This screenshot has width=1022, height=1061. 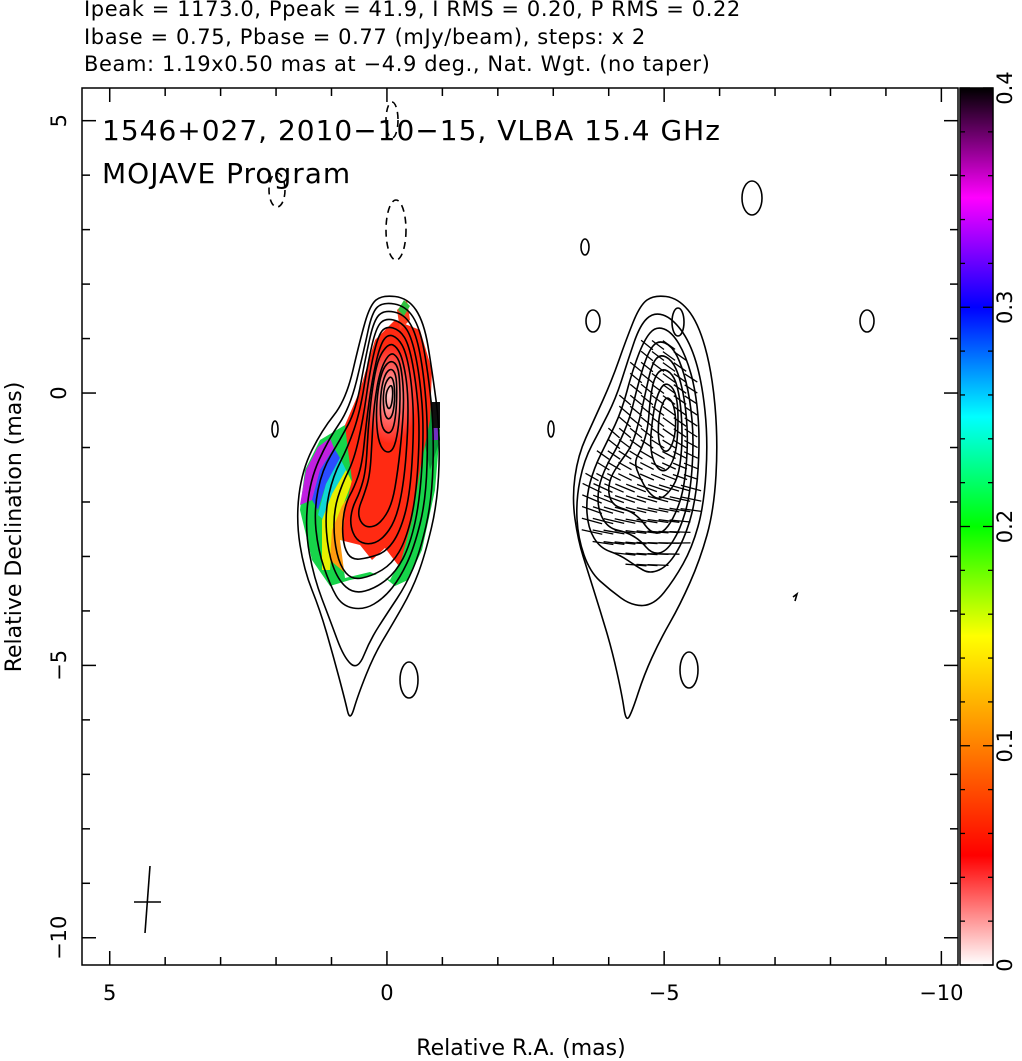 What do you see at coordinates (14, 527) in the screenshot?
I see `y-axis-label: Relative Declination (mas)` at bounding box center [14, 527].